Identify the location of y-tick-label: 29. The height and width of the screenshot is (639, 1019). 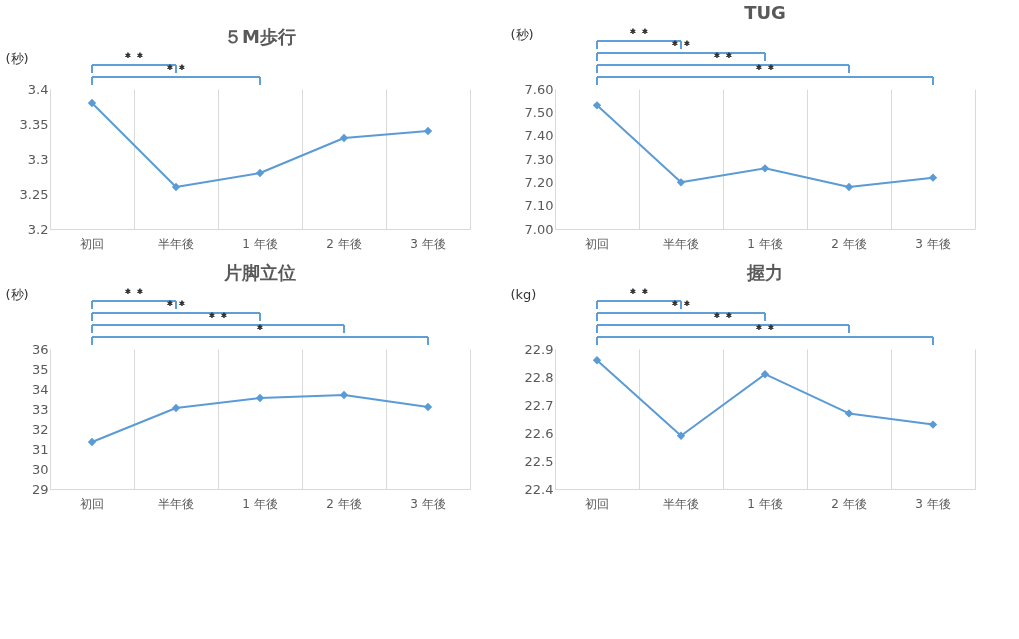
(40, 489).